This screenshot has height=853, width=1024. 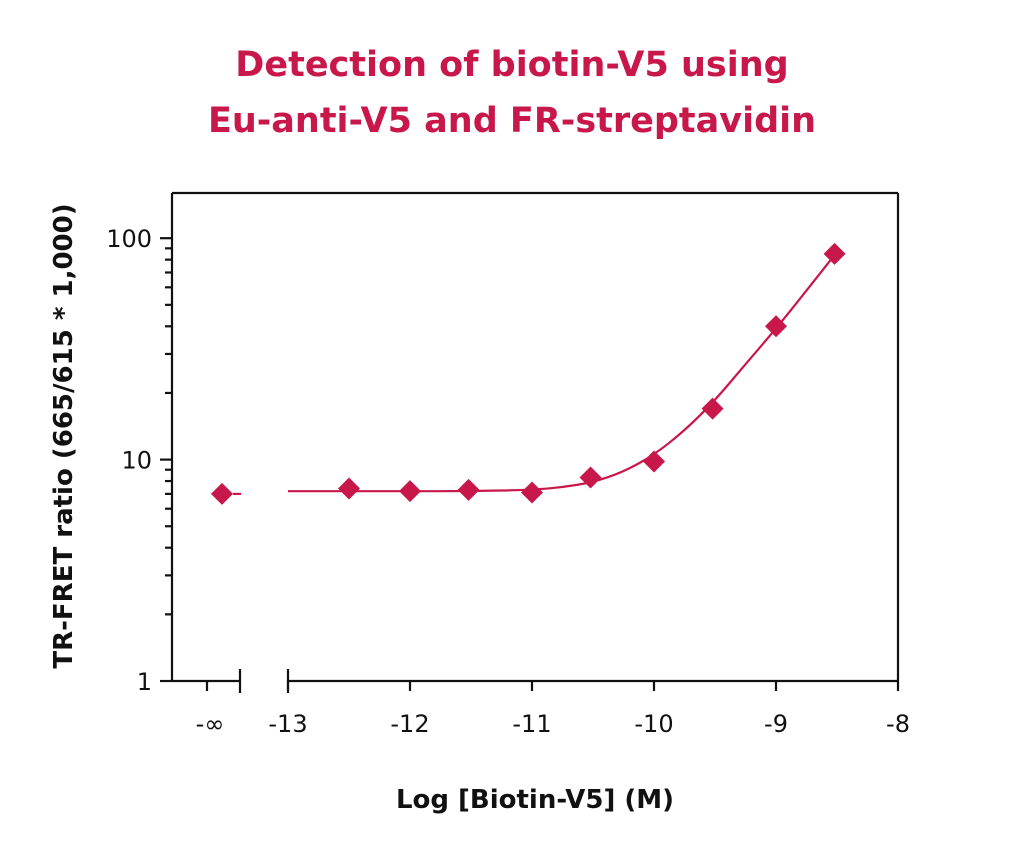 I want to click on x-tick-label: -8, so click(x=898, y=724).